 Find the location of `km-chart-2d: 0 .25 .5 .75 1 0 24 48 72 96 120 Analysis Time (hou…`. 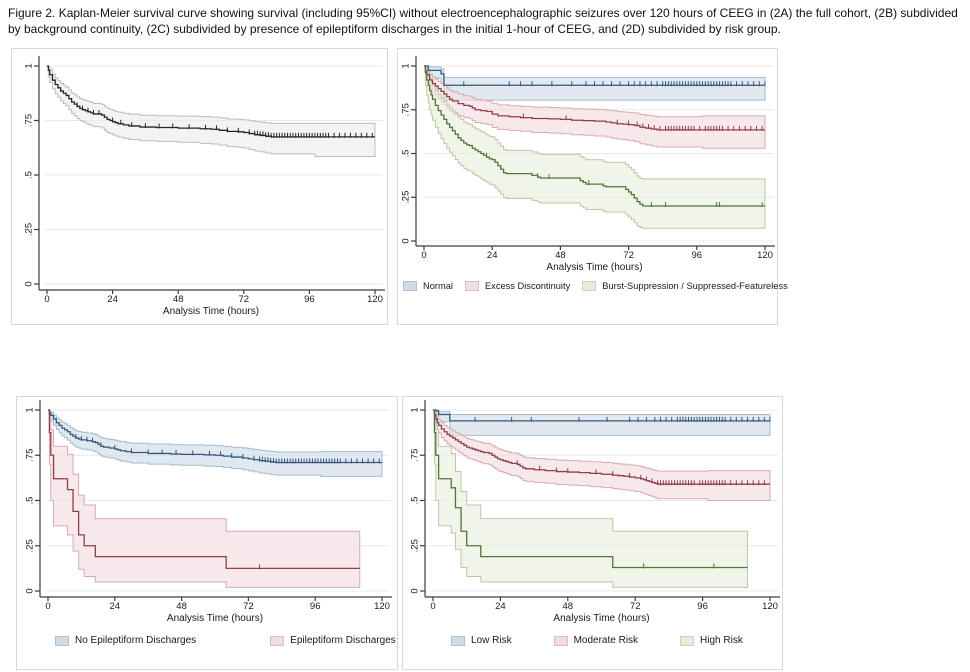

km-chart-2d: 0 .25 .5 .75 1 0 24 48 72 96 120 Analysis Time (hou… is located at coordinates (595, 512).